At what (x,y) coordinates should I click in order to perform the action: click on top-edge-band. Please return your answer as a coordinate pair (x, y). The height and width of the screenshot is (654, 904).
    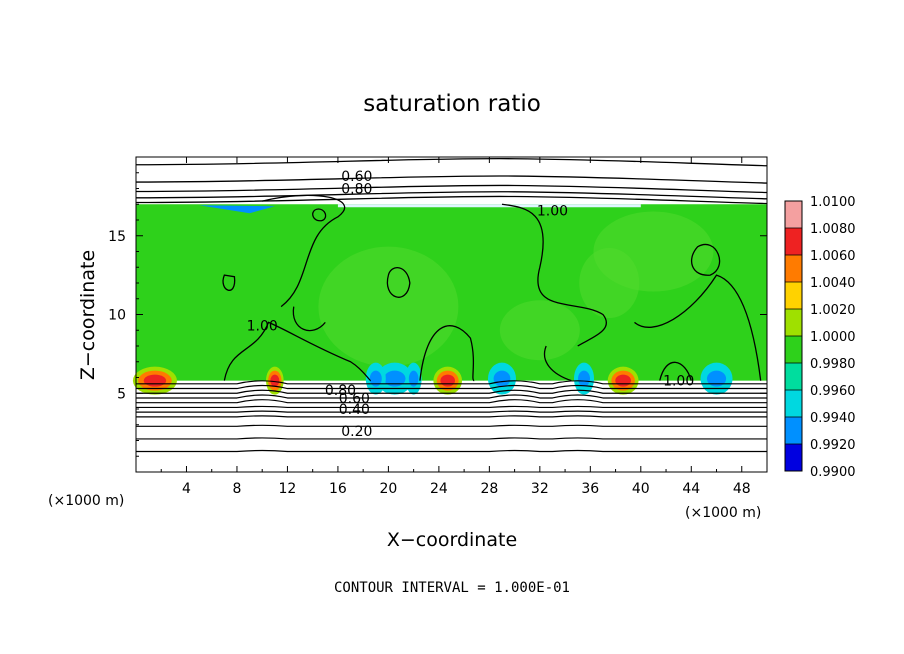
    Looking at the image, I should click on (489, 206).